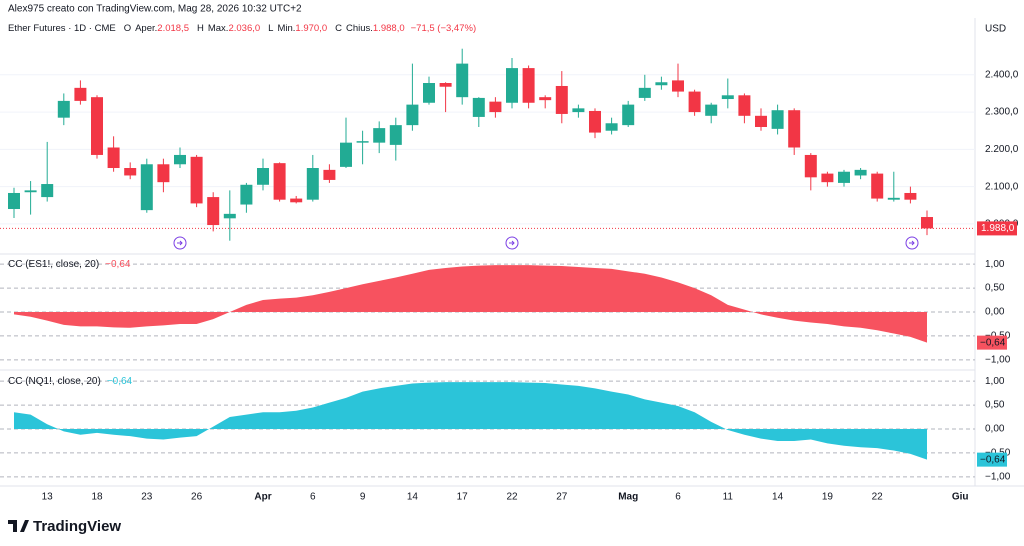 This screenshot has width=1024, height=546. Describe the element at coordinates (77, 526) in the screenshot. I see `logo-text: TradingView` at that location.